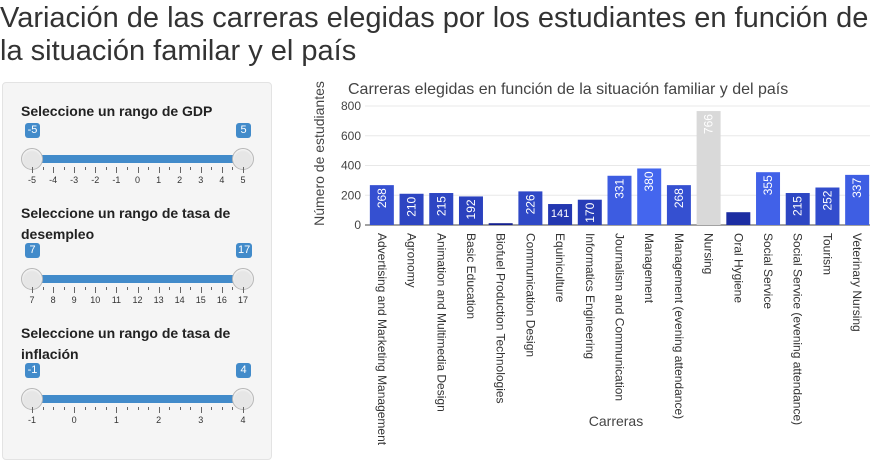 The height and width of the screenshot is (463, 872). I want to click on x-tick-label: Biofuel Production Technologies, so click(501, 318).